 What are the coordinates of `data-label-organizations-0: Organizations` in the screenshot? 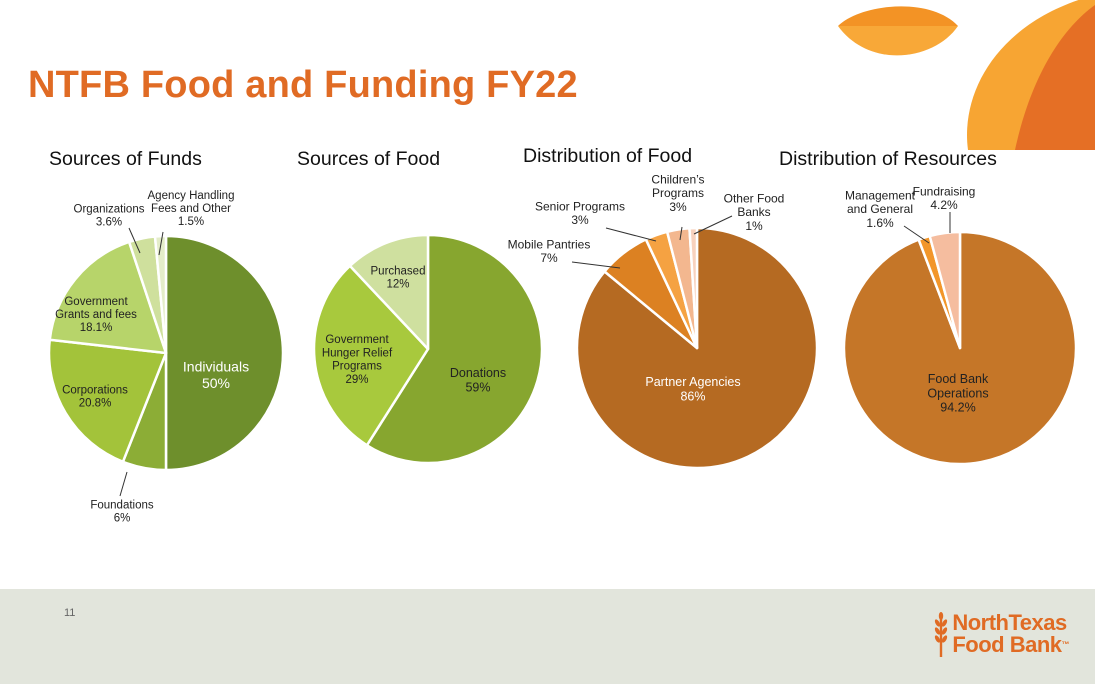 It's located at (109, 209).